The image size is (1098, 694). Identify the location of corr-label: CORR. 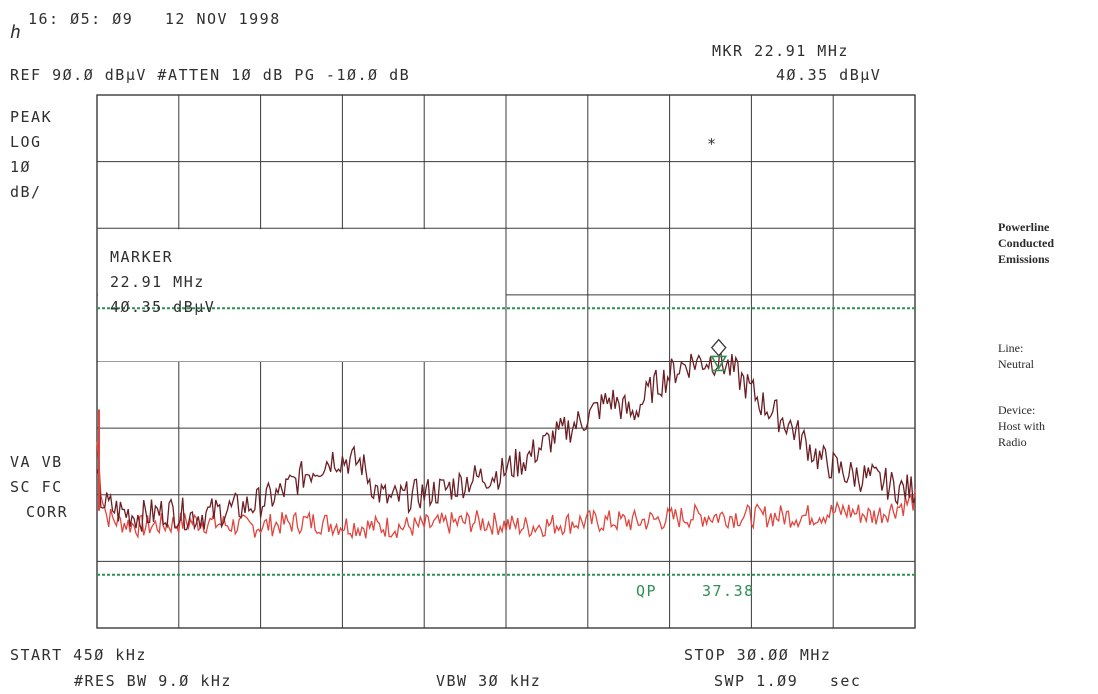
(47, 512).